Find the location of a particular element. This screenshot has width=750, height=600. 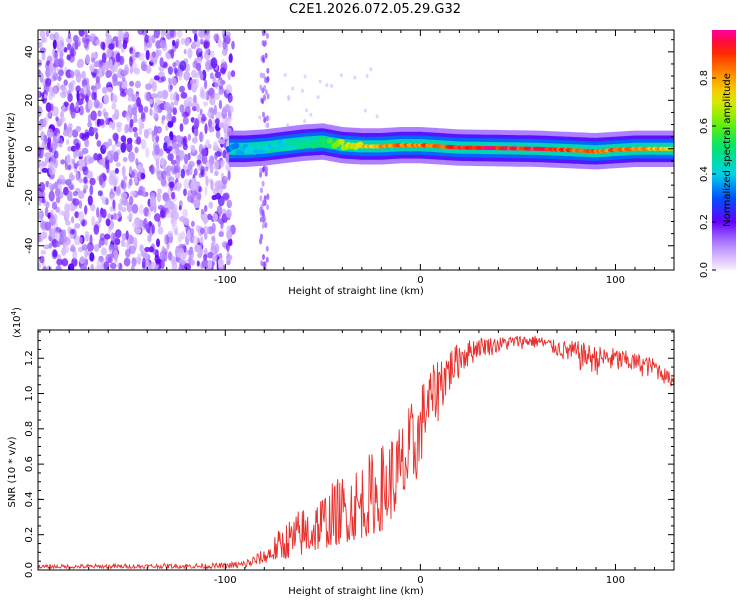

snr-exponent: (x104) is located at coordinates (16, 322).